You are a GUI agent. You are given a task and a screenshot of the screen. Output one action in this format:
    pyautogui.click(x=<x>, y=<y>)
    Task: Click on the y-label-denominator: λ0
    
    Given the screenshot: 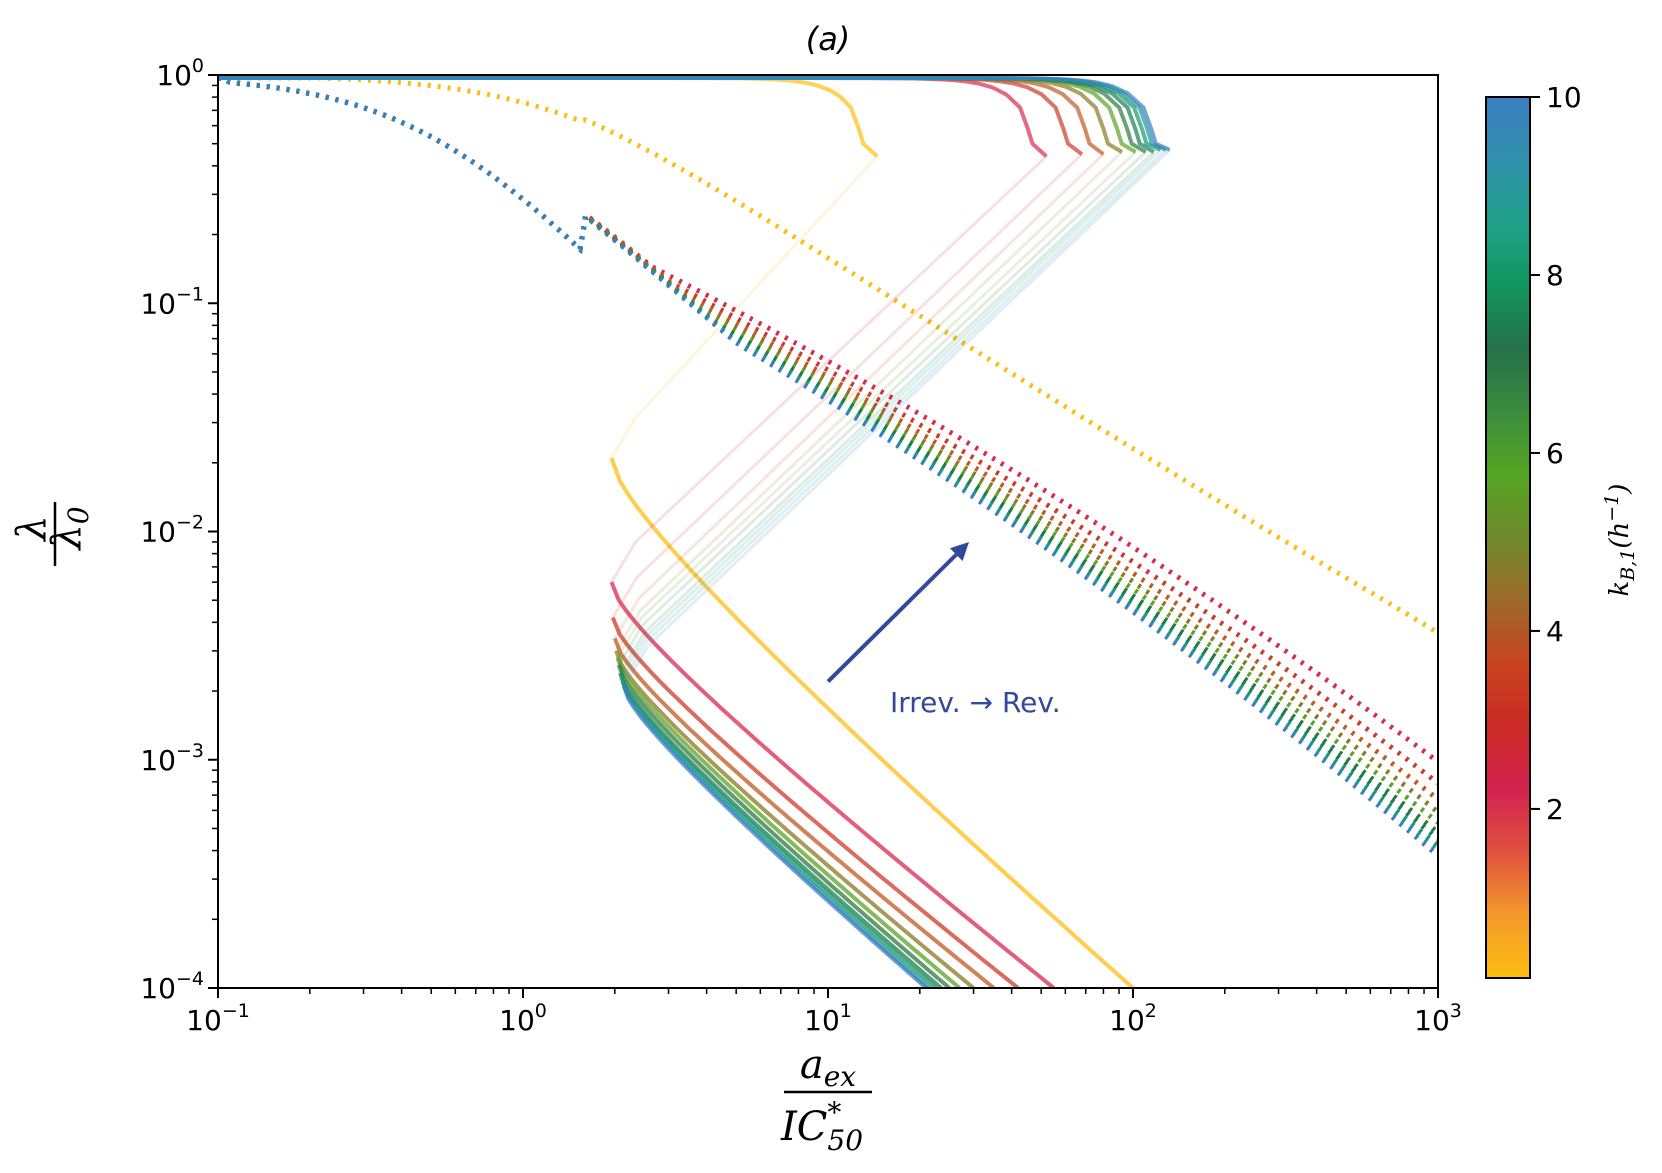 What is the action you would take?
    pyautogui.click(x=69, y=528)
    